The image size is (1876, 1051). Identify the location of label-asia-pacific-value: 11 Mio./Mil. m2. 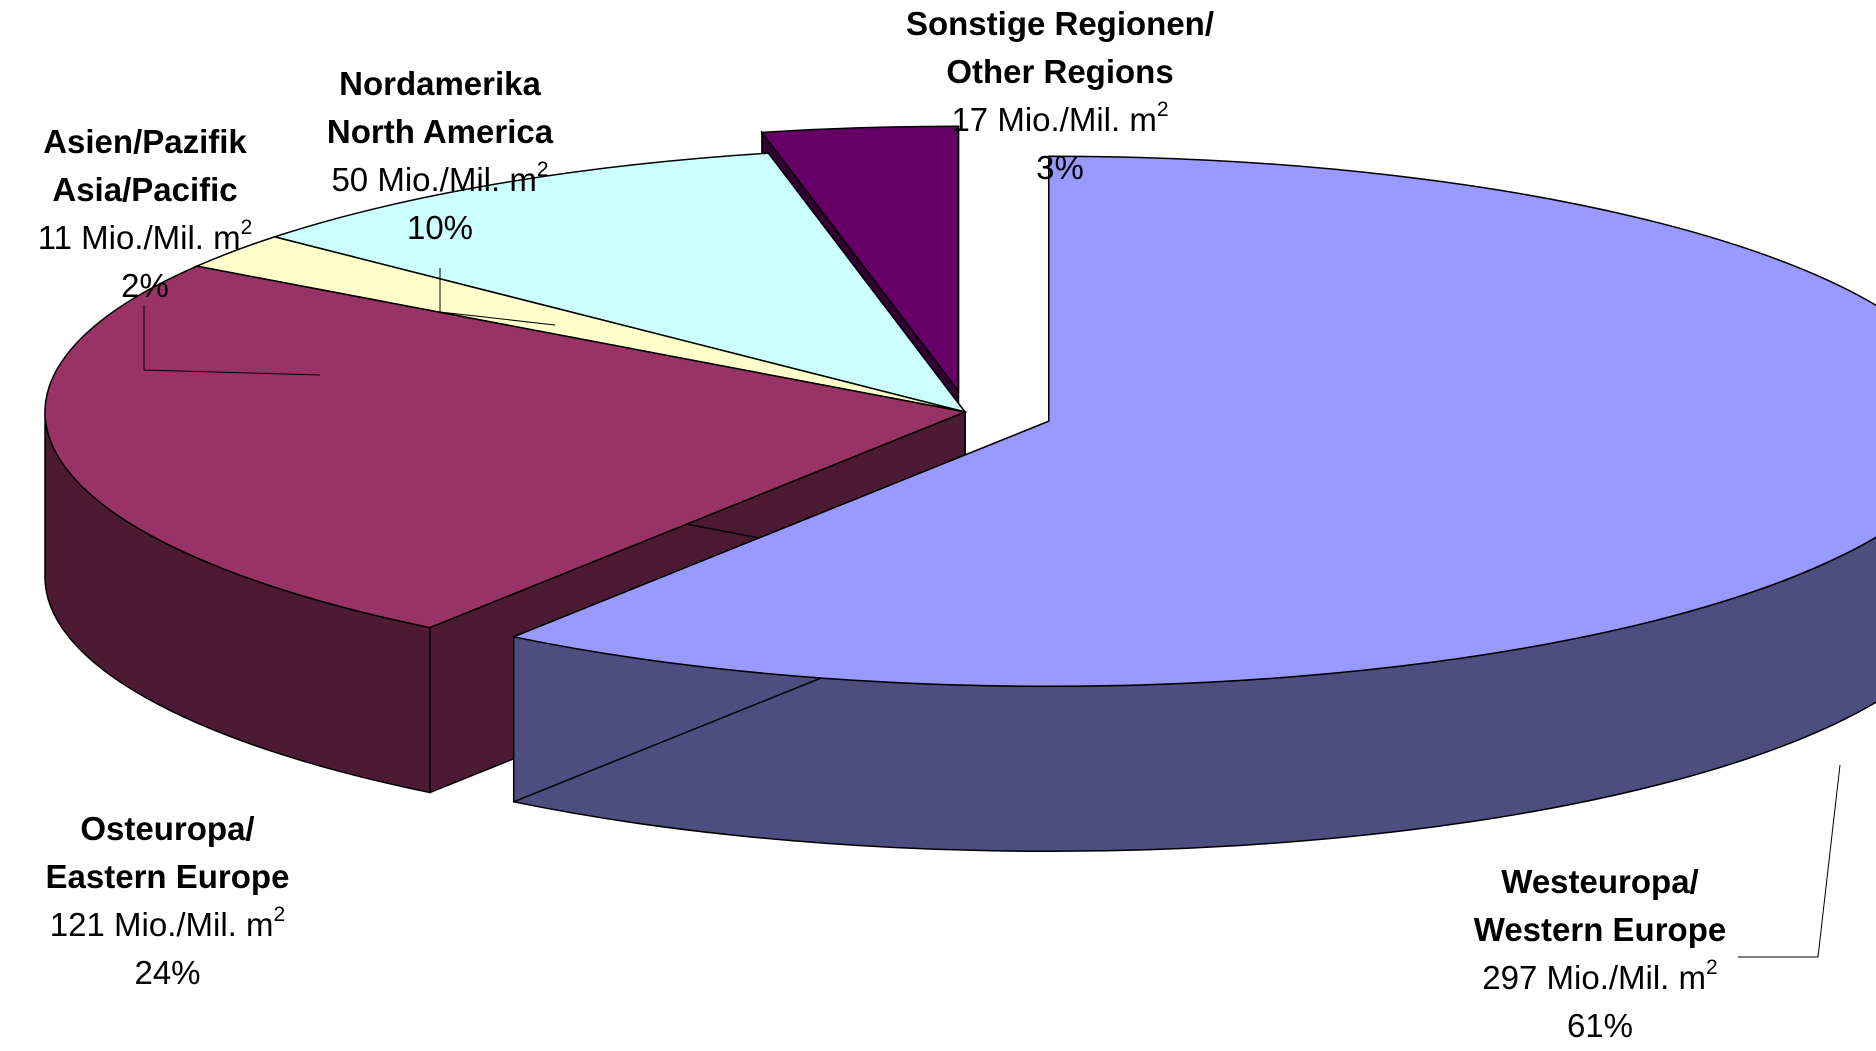
(145, 238).